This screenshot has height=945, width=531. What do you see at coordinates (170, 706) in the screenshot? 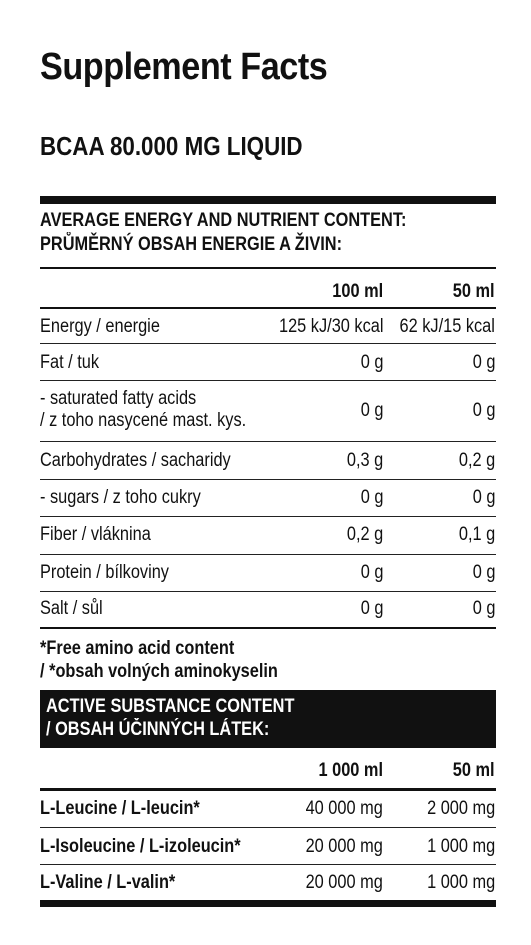
I see `active-heading-en: ACTIVE SUBSTANCE CONTENT` at bounding box center [170, 706].